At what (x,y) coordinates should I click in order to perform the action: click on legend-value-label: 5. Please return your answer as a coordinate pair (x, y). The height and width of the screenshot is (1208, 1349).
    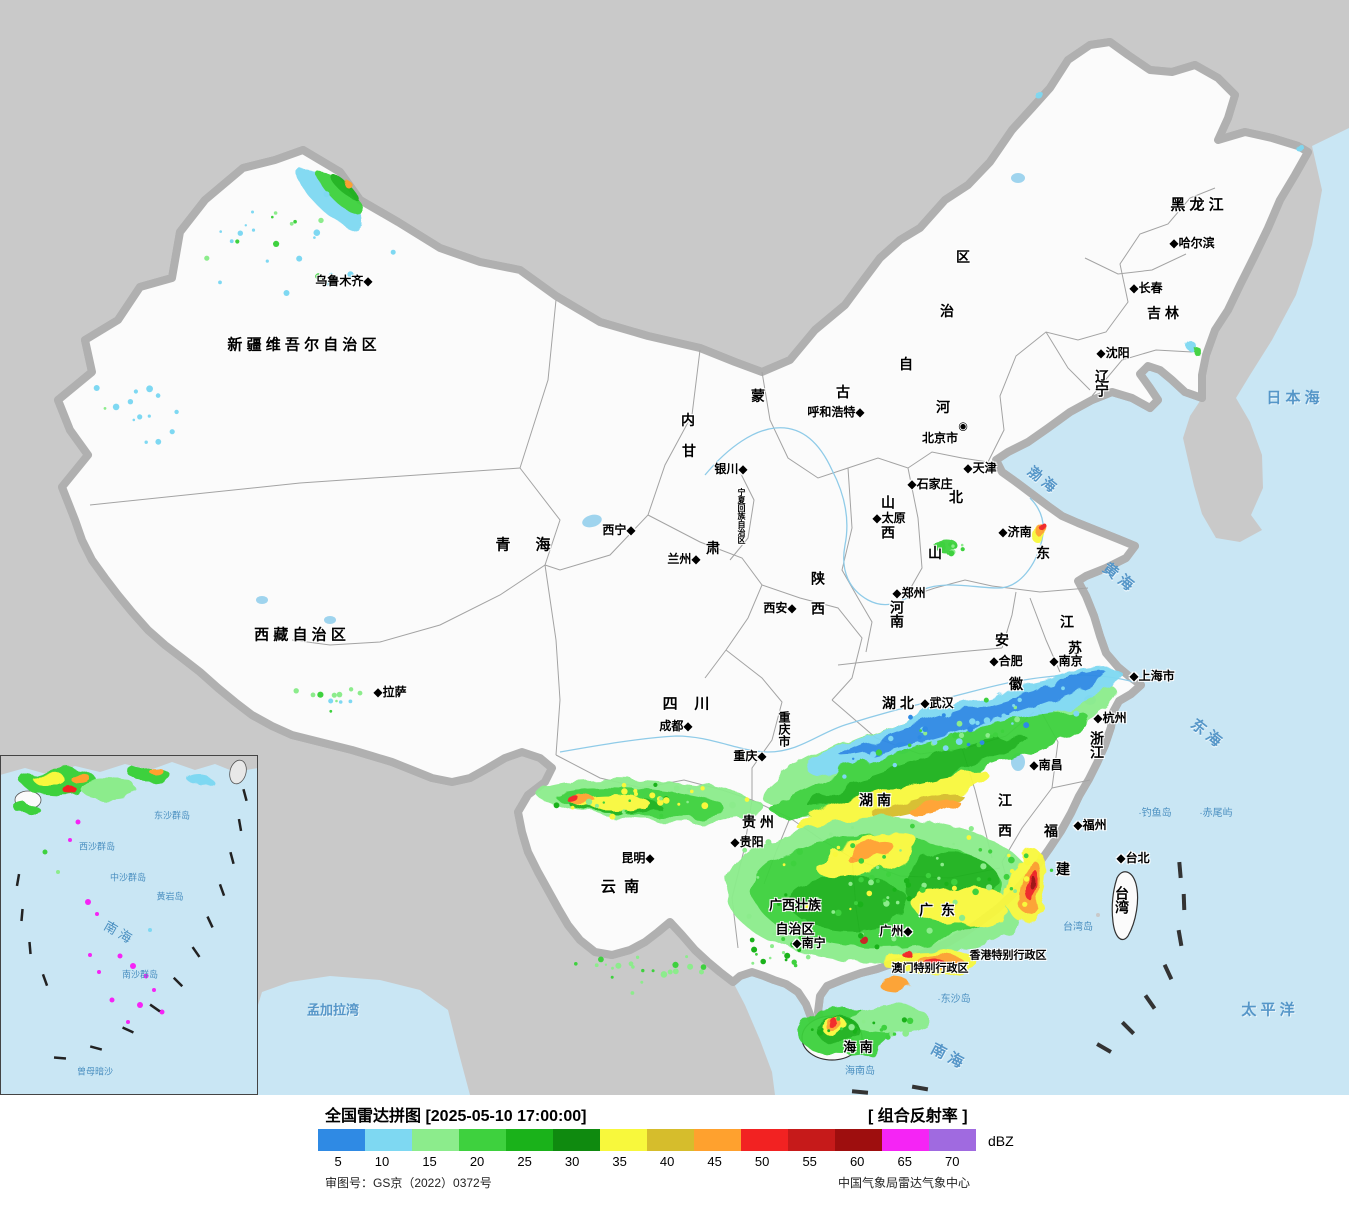
    Looking at the image, I should click on (338, 1161).